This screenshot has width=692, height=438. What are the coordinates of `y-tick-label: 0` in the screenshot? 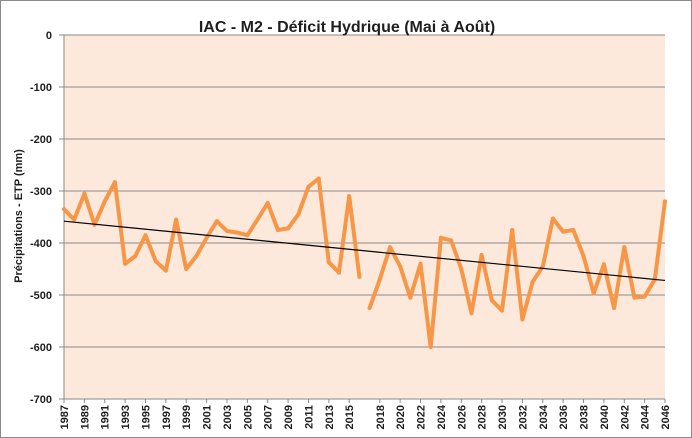 It's located at (49, 36).